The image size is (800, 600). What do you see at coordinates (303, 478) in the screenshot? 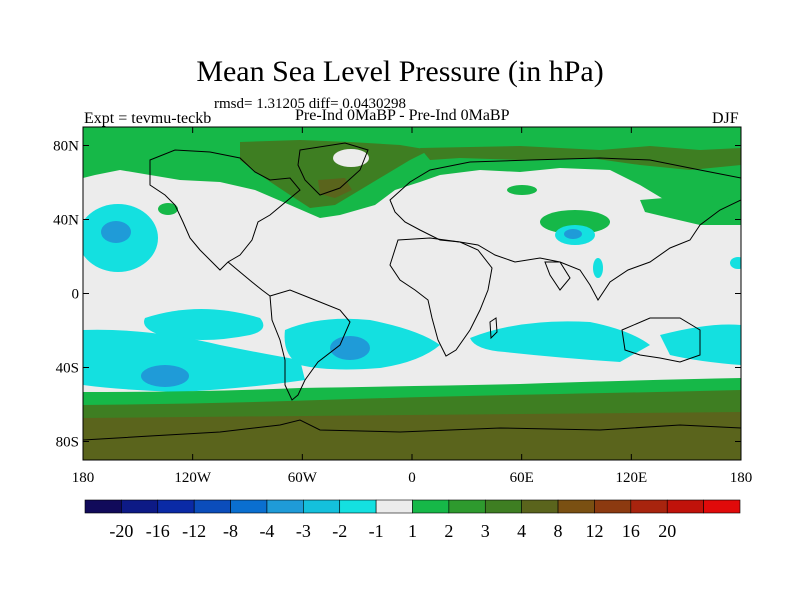
I see `lon-label: 60W` at bounding box center [303, 478].